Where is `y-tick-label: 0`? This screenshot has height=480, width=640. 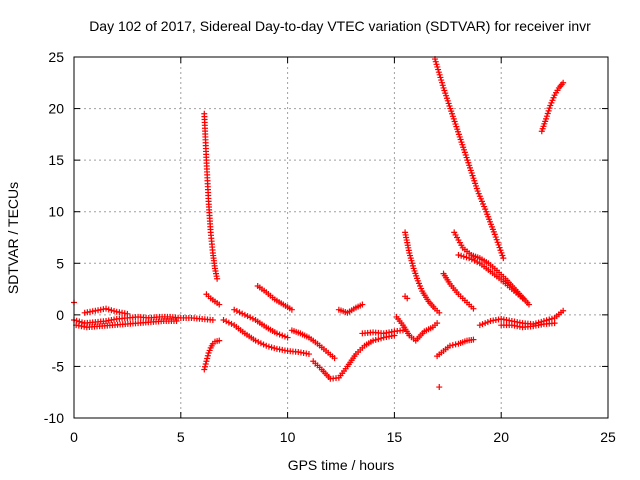 y-tick-label: 0 is located at coordinates (60, 315).